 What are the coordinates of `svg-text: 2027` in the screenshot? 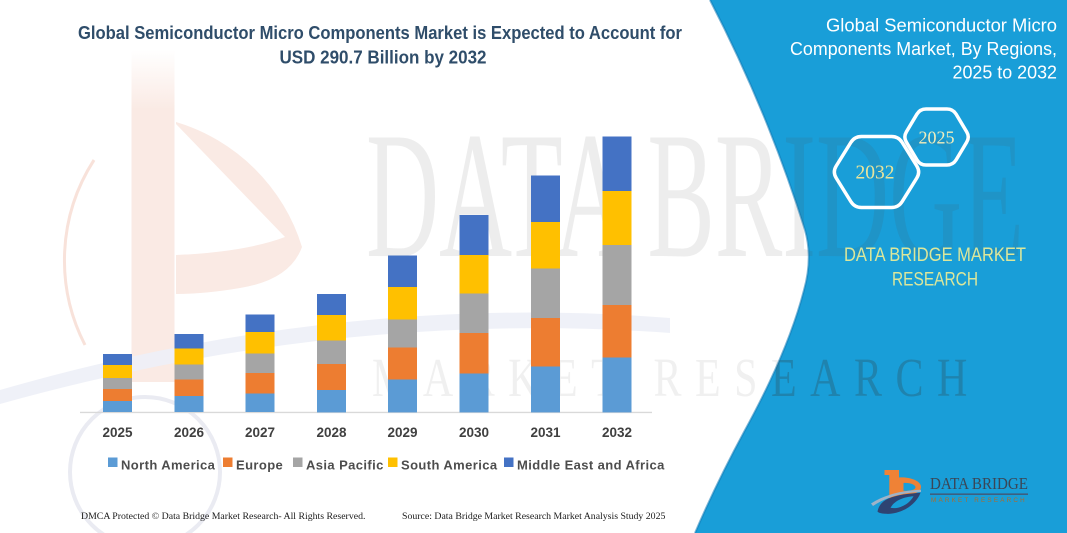 It's located at (260, 432).